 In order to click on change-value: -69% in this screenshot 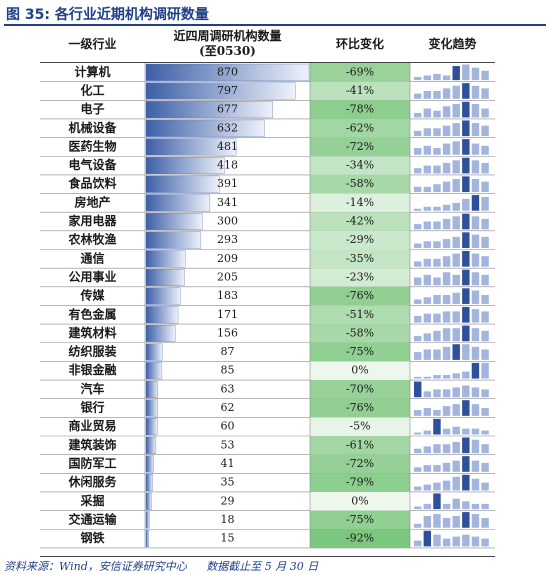, I will do `click(360, 71)`.